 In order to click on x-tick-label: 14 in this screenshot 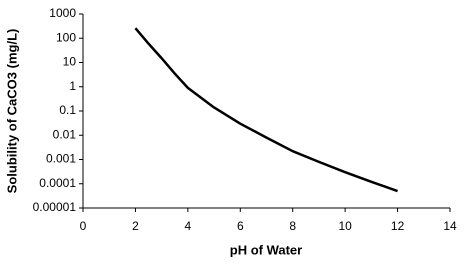, I will do `click(450, 226)`.